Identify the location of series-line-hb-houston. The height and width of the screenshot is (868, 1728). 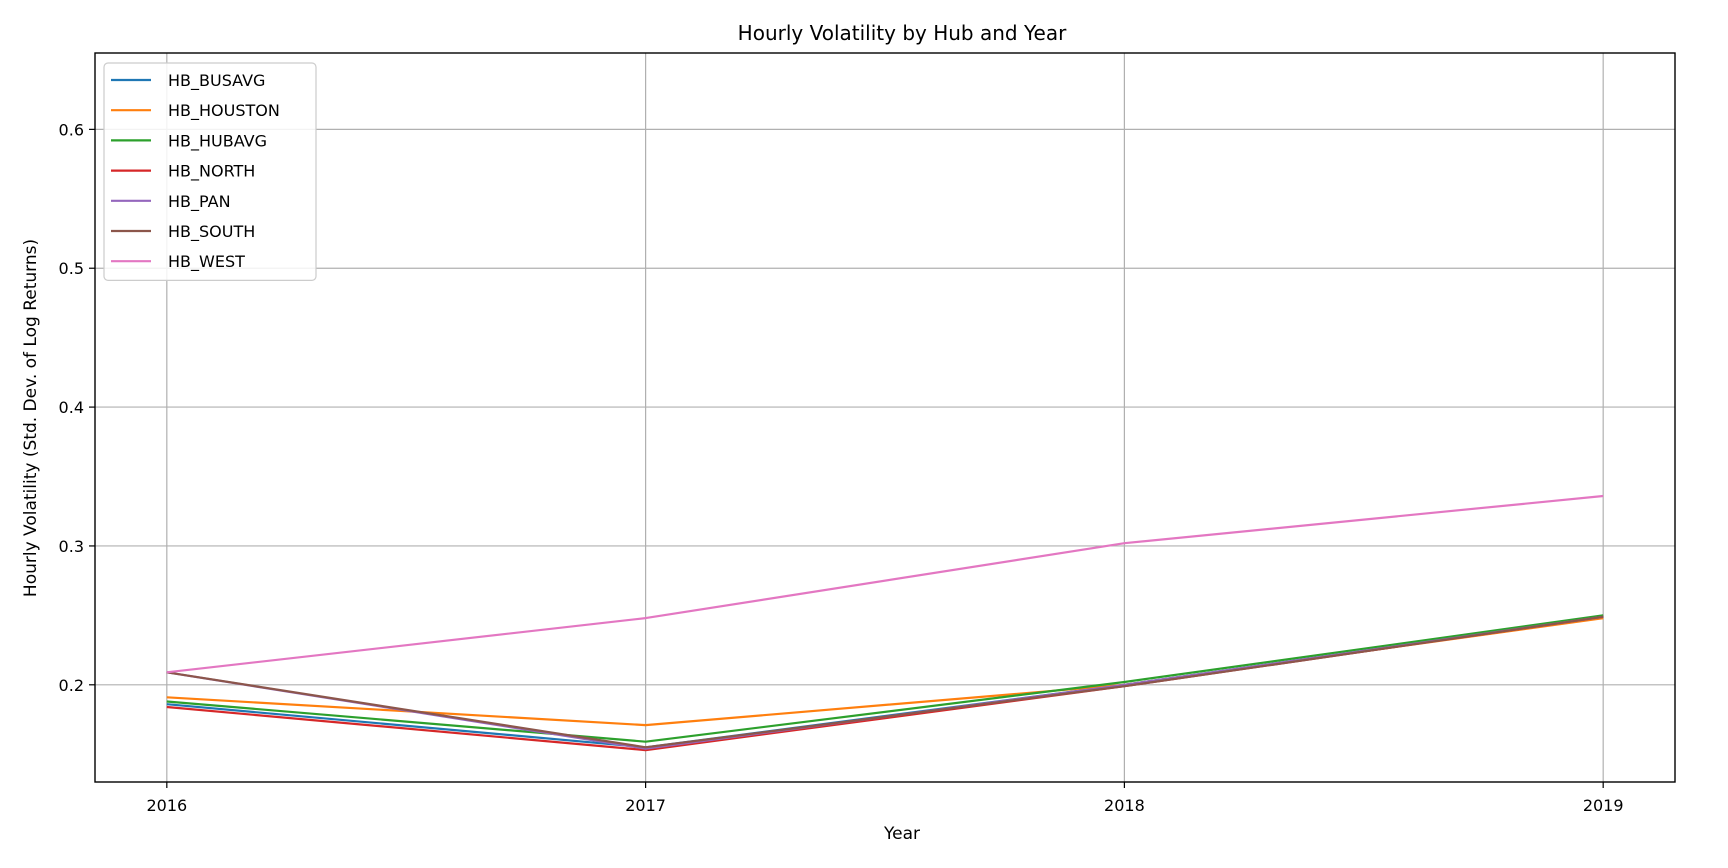
(885, 672).